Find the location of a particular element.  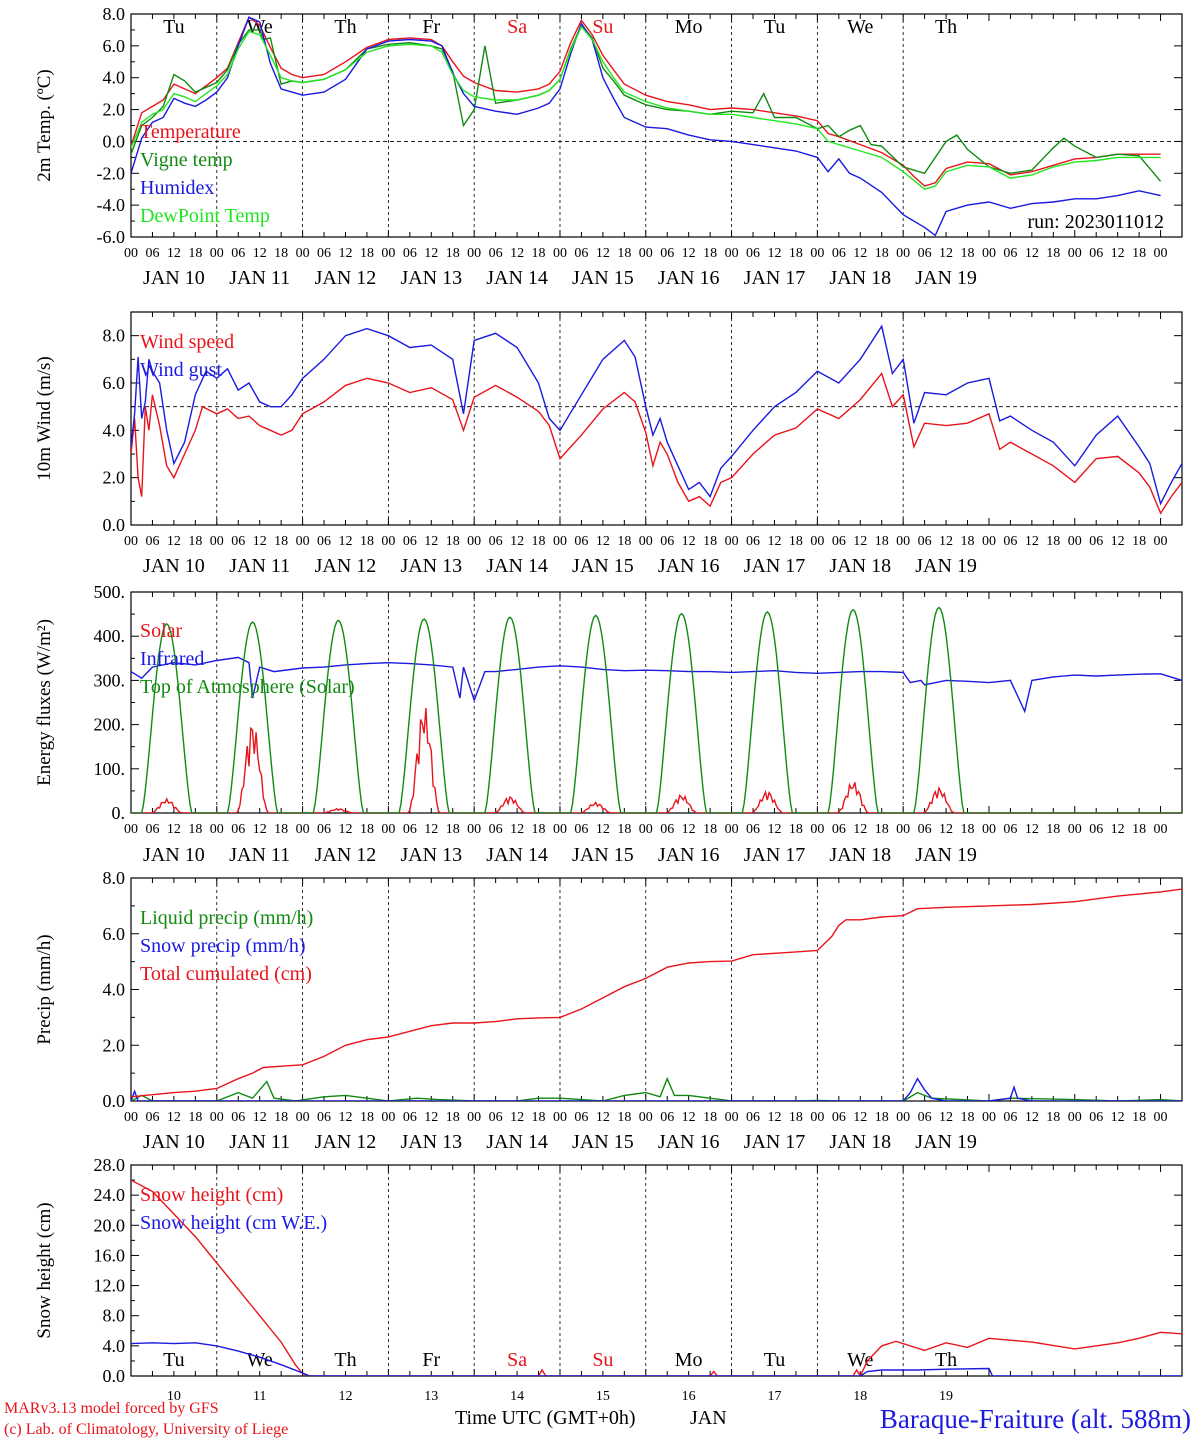

date-label: JAN 16 is located at coordinates (689, 278).